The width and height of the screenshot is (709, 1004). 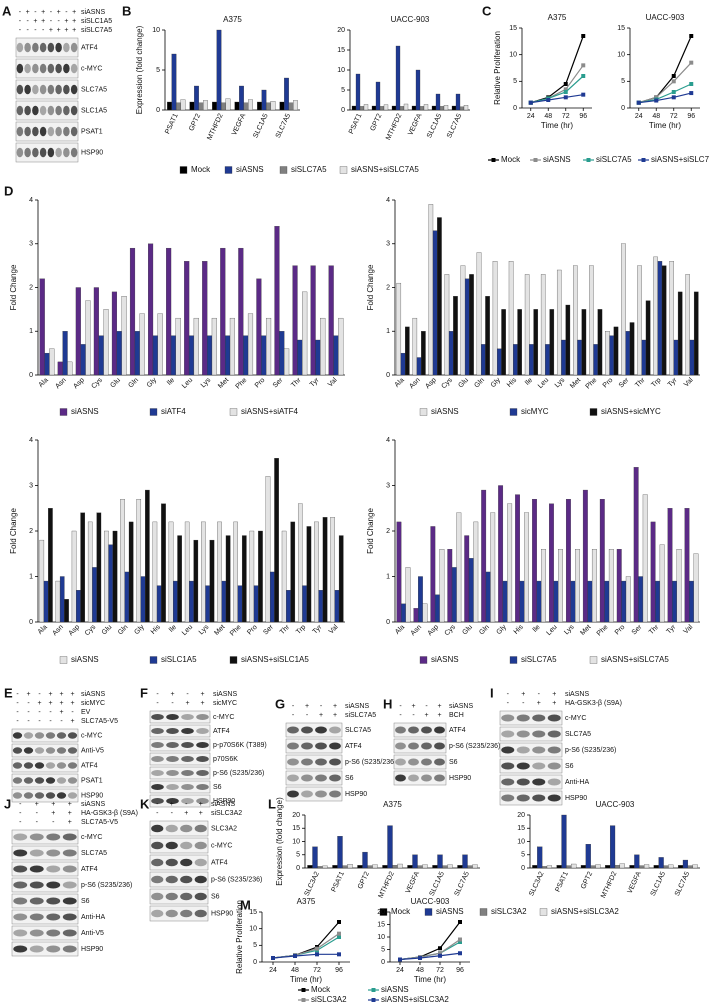 What do you see at coordinates (388, 287) in the screenshot?
I see `y-tick-label: 2` at bounding box center [388, 287].